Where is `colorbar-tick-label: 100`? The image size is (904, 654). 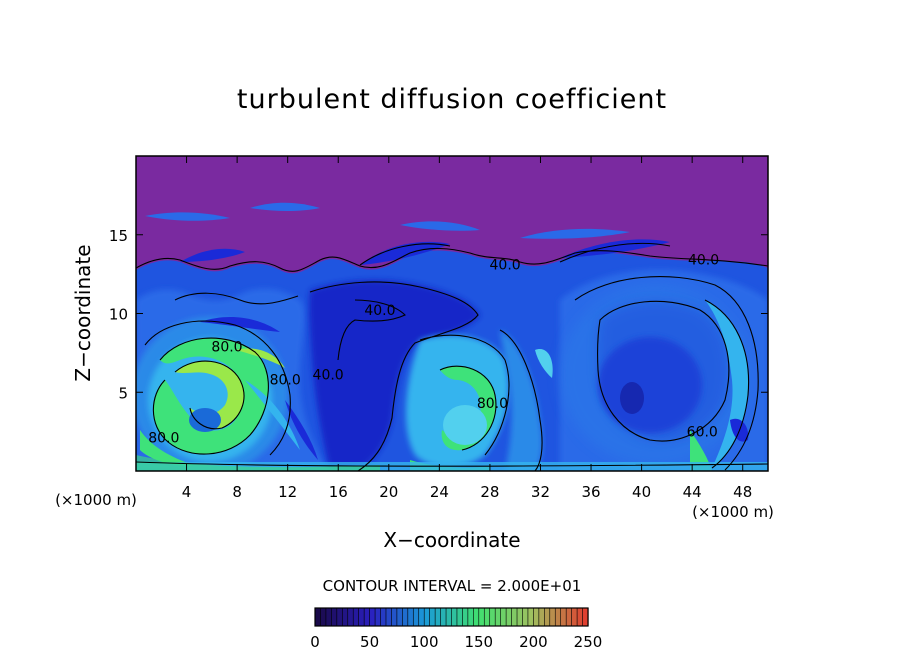
colorbar-tick-label: 100 is located at coordinates (424, 642).